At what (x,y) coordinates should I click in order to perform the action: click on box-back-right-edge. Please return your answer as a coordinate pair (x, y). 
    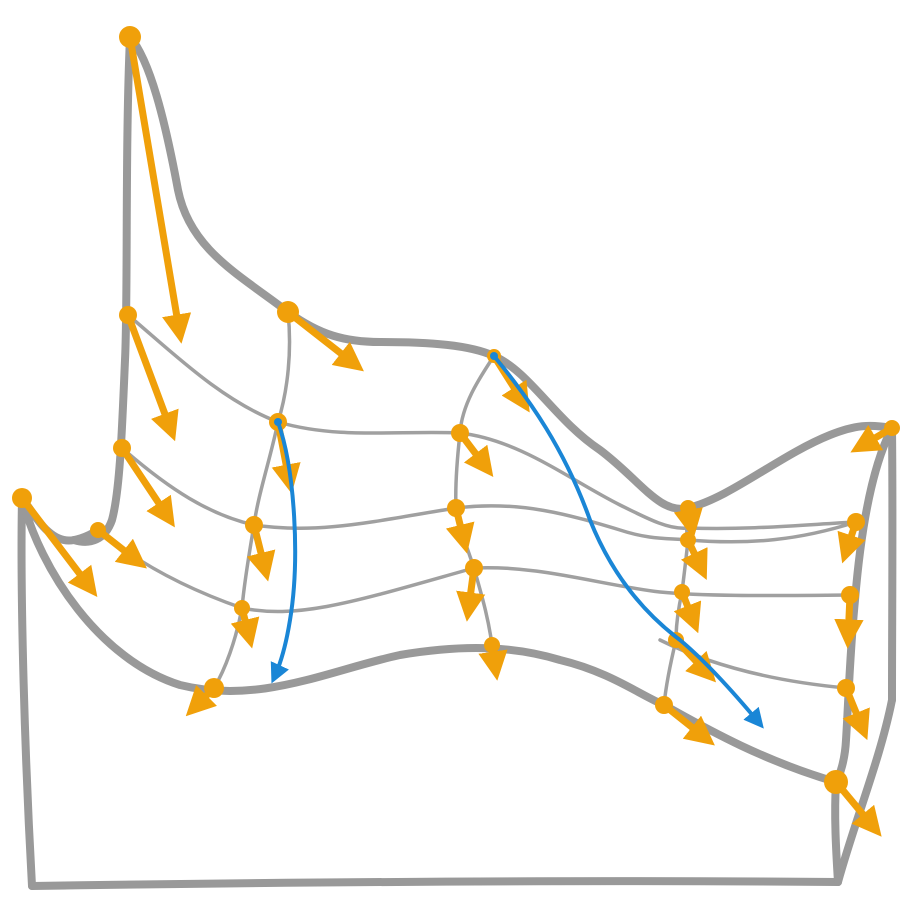
    Looking at the image, I should click on (865, 791).